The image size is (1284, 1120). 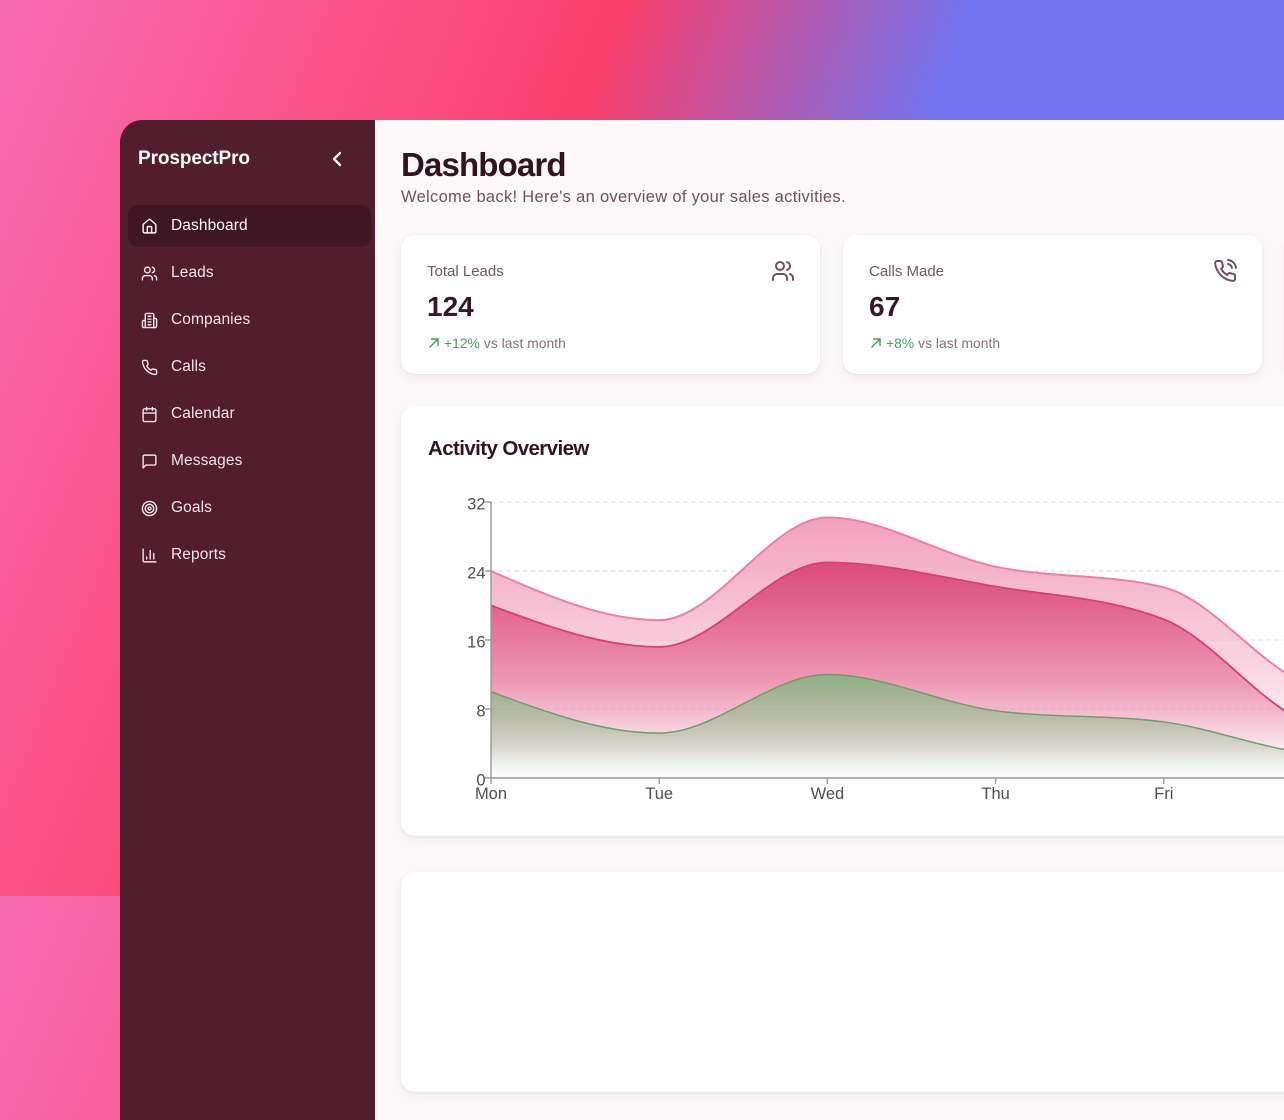 I want to click on svg-text: Mon, so click(x=491, y=794).